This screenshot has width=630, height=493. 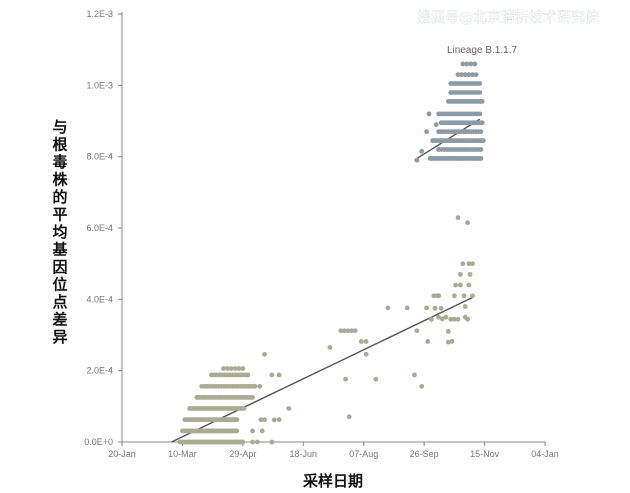 I want to click on y-tick-label: 1.2E-3, so click(x=99, y=14).